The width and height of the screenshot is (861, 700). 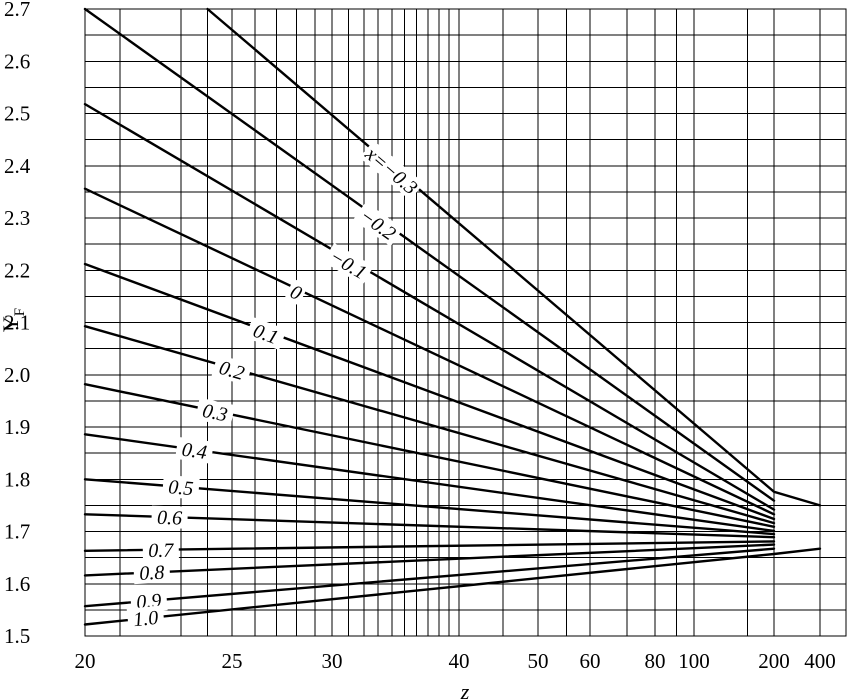 I want to click on x-tick-label: 100, so click(x=694, y=661).